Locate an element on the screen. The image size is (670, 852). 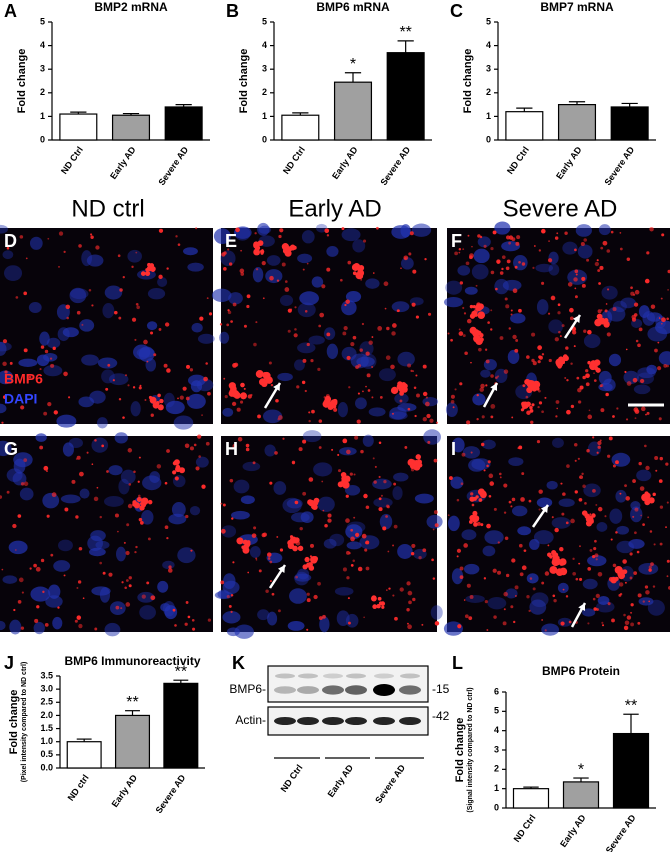
arrow-head is located at coordinates (494, 387).